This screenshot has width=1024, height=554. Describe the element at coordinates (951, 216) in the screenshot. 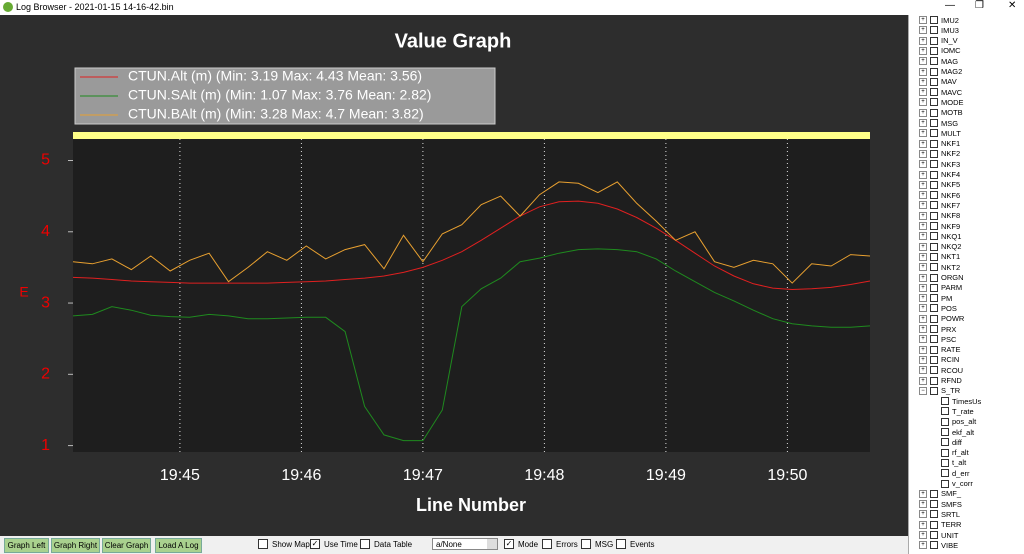

I see `tree-label: NKF8` at that location.